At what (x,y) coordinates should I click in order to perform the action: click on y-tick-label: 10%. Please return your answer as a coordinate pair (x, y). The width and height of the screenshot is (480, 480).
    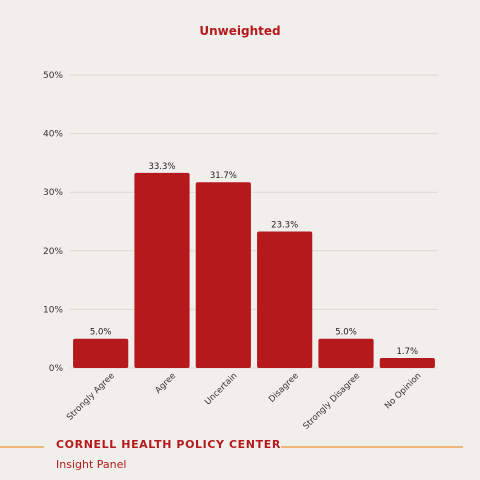
    Looking at the image, I should click on (53, 310).